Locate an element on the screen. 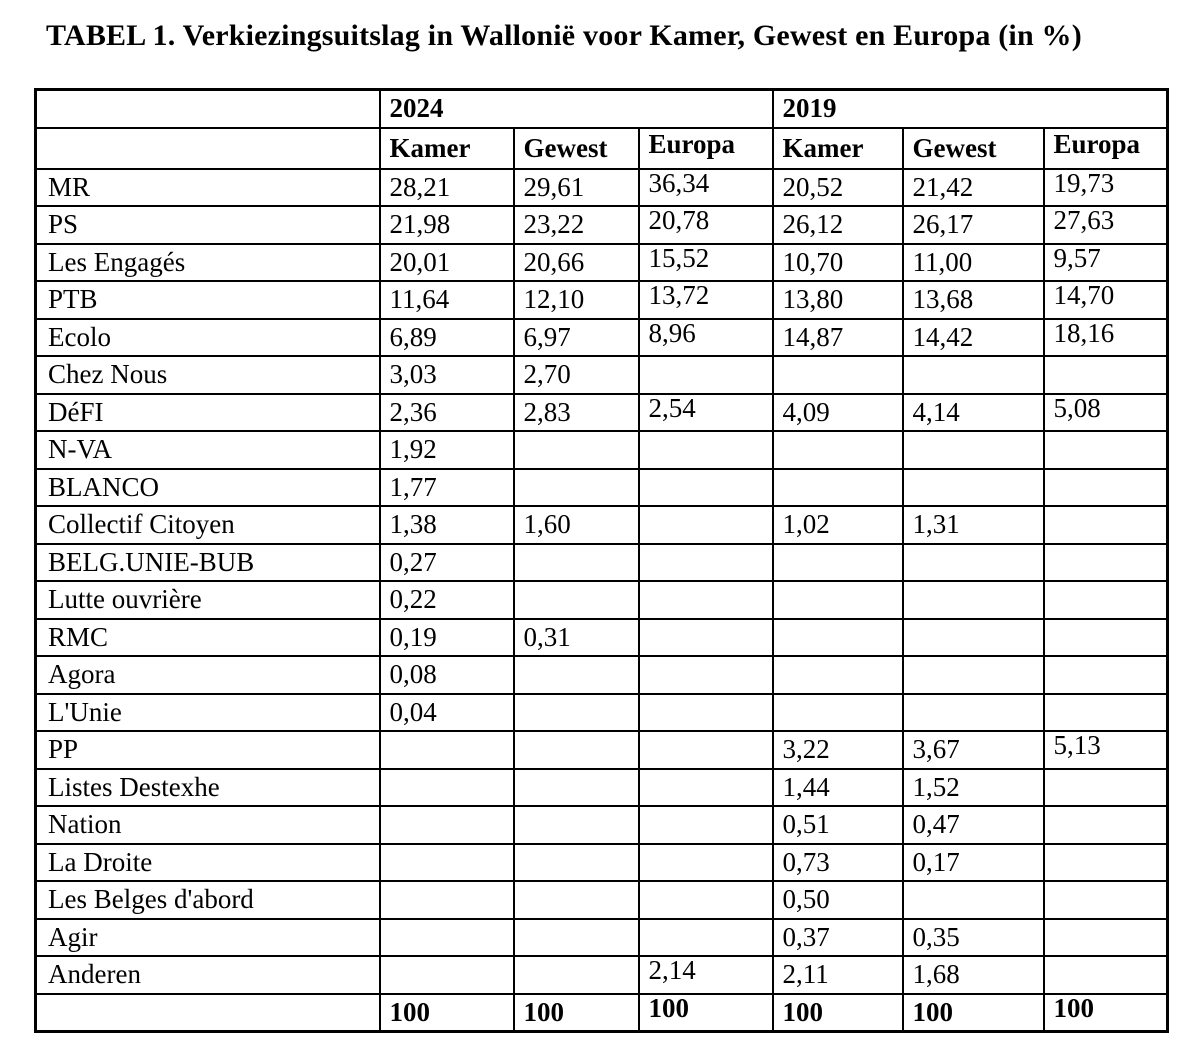 The width and height of the screenshot is (1200, 1059). value-cell: 1,68 is located at coordinates (973, 975).